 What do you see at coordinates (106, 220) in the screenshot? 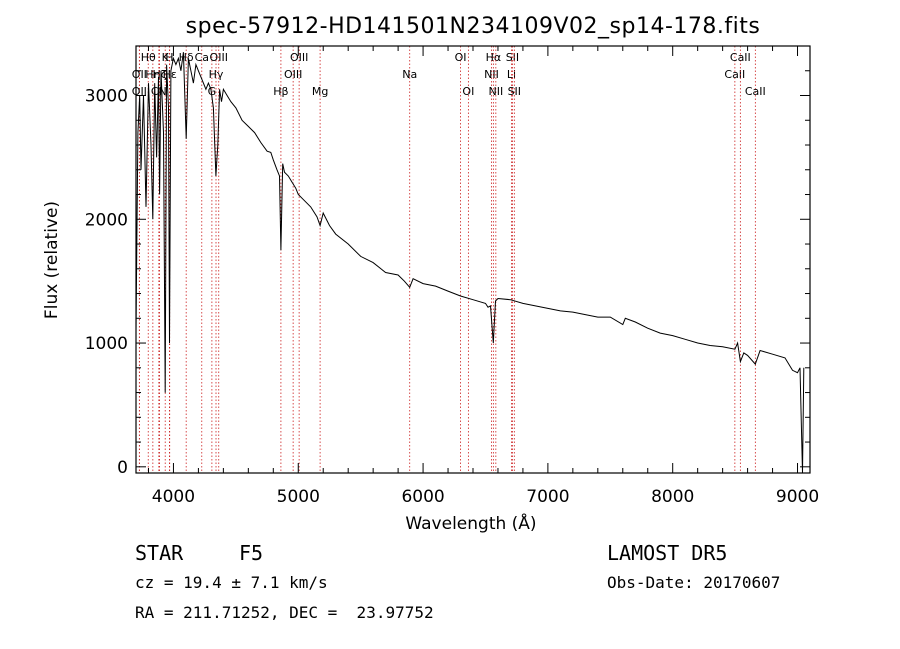
I see `y-tick-label: 2000` at bounding box center [106, 220].